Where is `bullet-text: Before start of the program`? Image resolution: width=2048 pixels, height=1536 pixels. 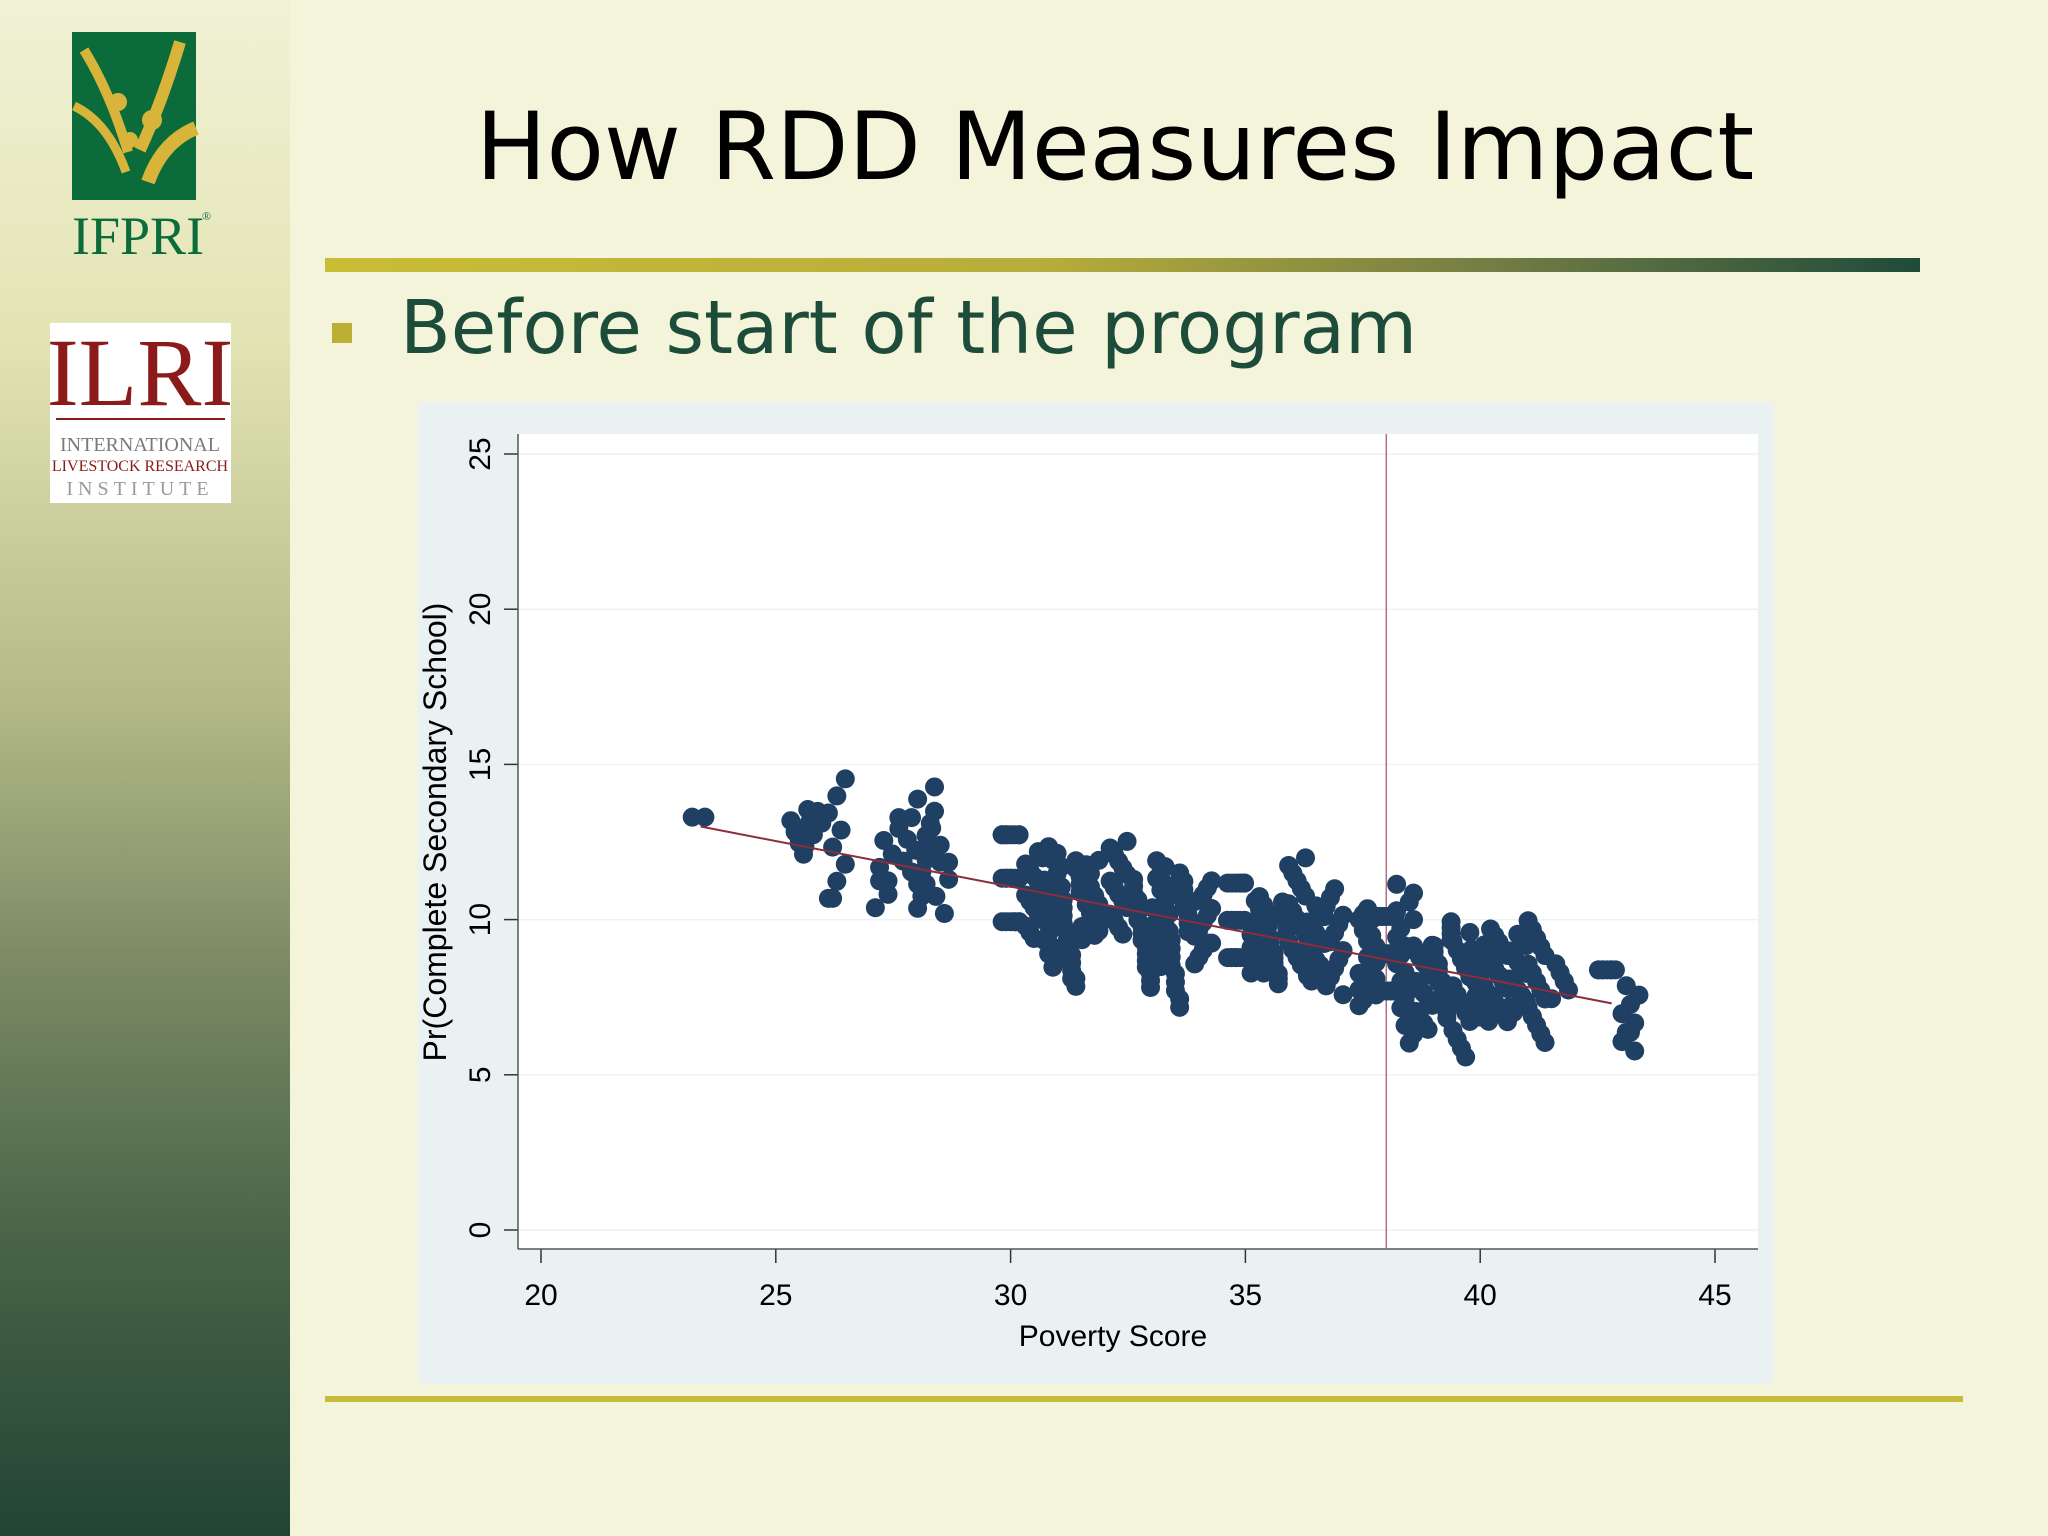 bullet-text: Before start of the program is located at coordinates (909, 328).